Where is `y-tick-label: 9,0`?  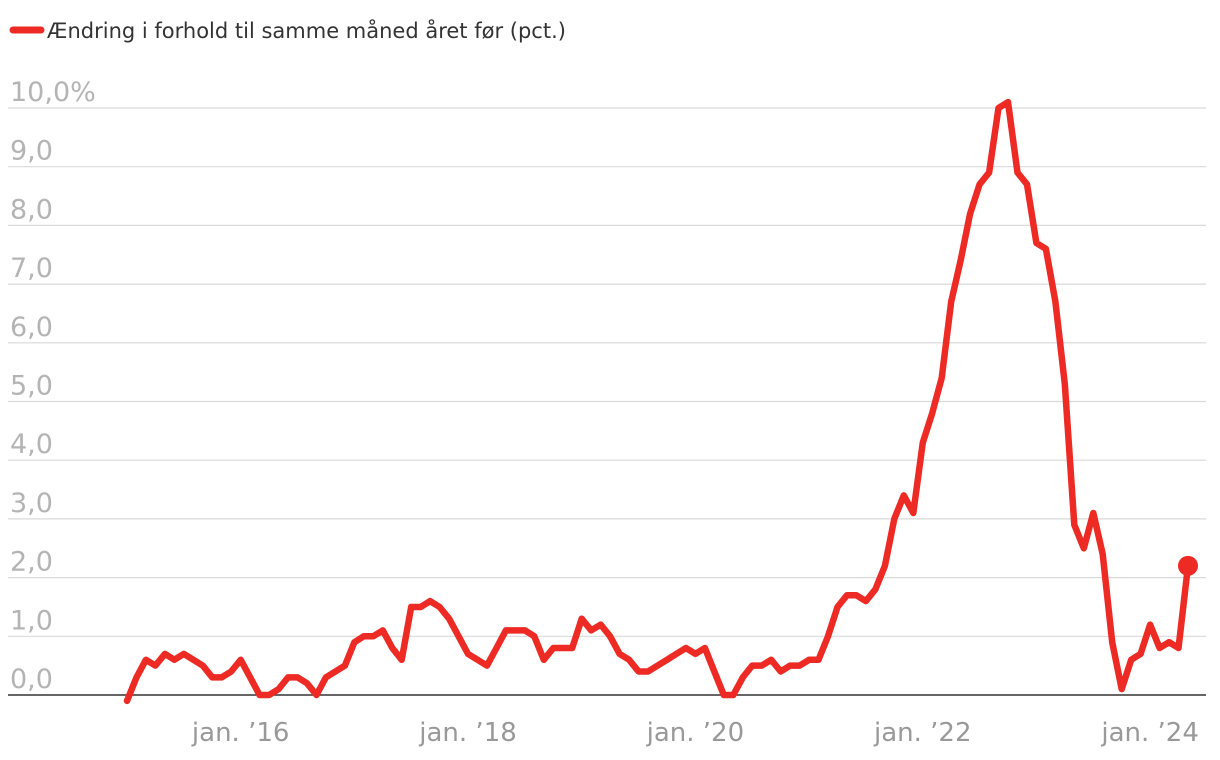 y-tick-label: 9,0 is located at coordinates (31, 151).